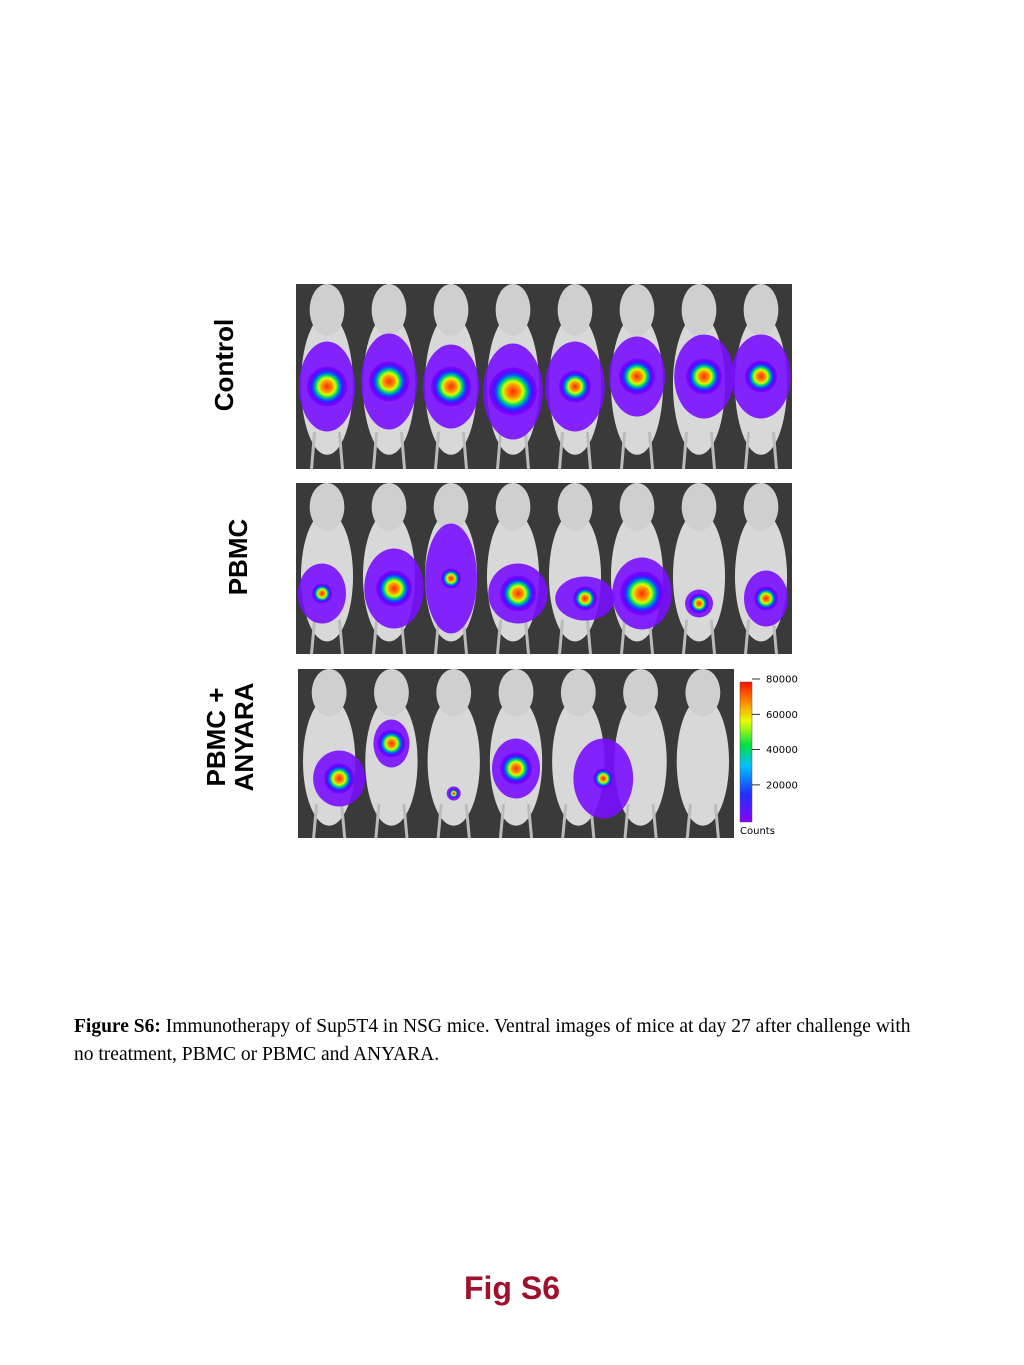 The width and height of the screenshot is (1024, 1365). Describe the element at coordinates (782, 715) in the screenshot. I see `colorbar-tick-label: 60000` at that location.